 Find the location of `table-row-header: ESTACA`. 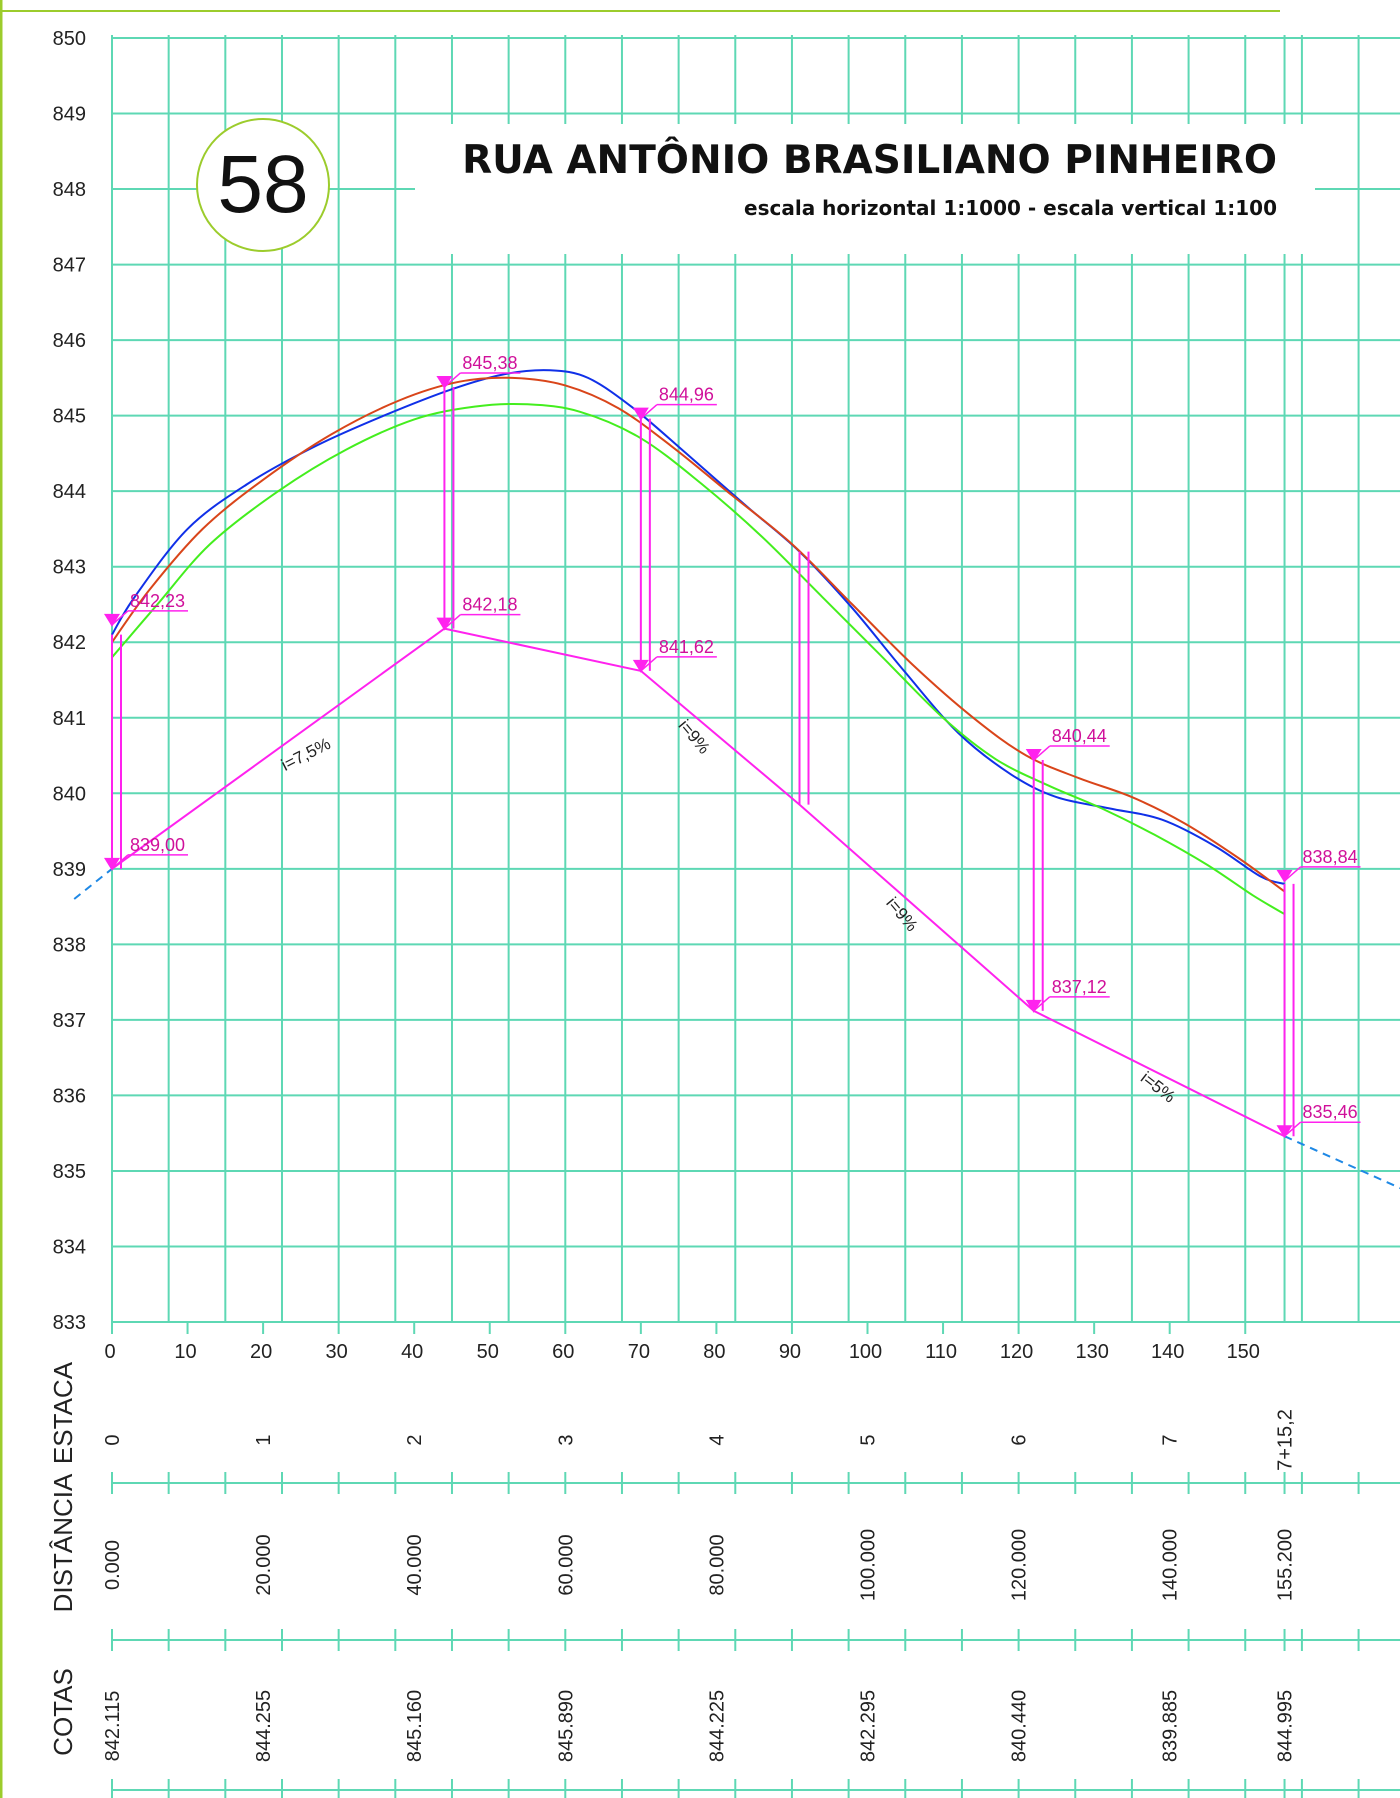

table-row-header: ESTACA is located at coordinates (63, 1412).